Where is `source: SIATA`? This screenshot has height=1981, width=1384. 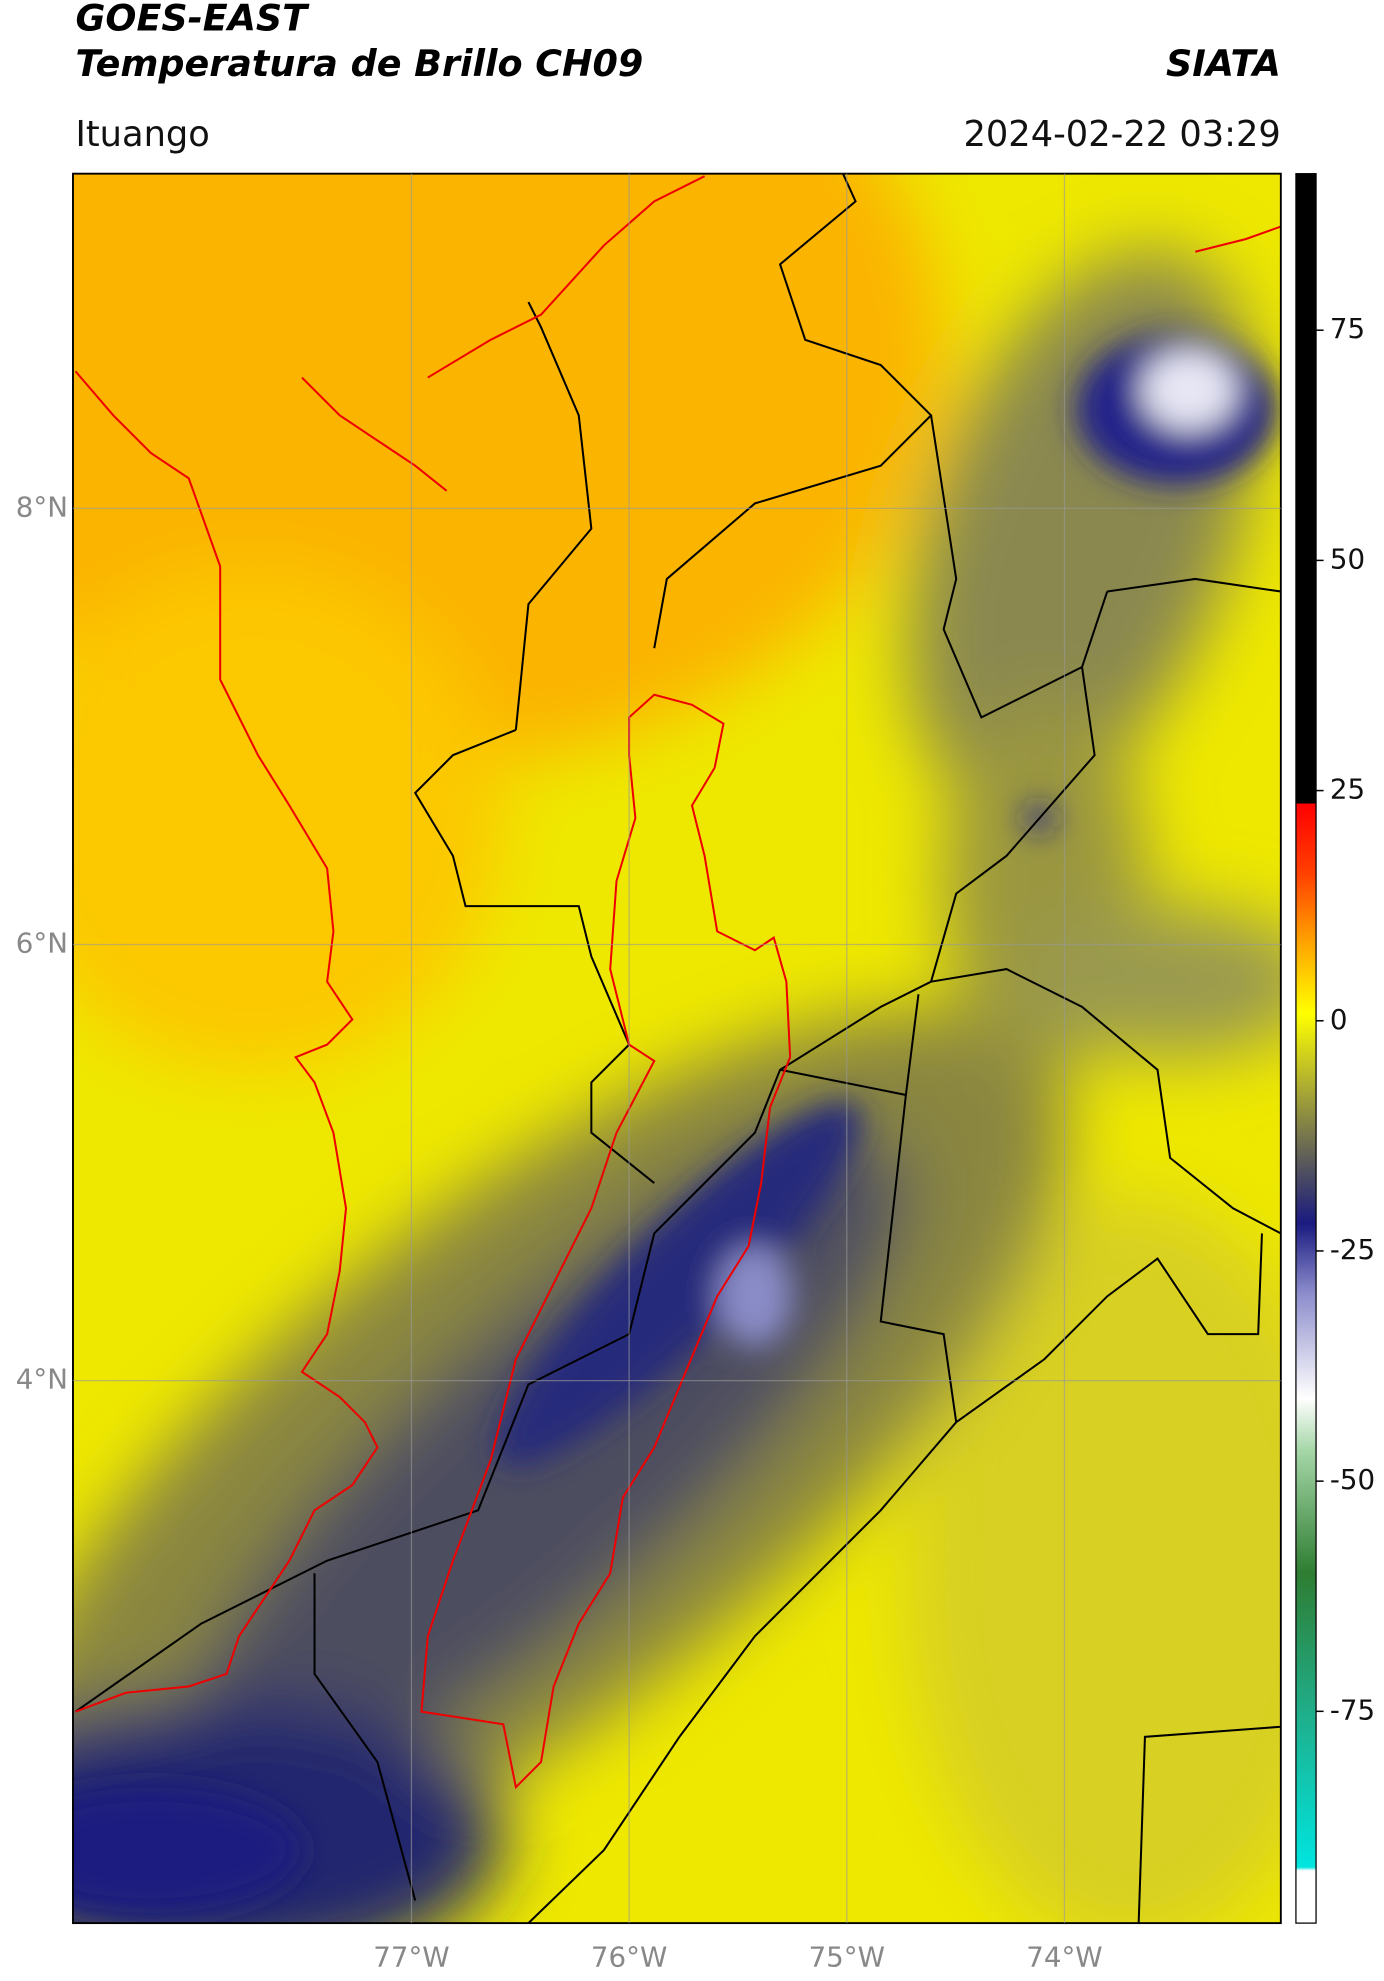 source: SIATA is located at coordinates (1223, 63).